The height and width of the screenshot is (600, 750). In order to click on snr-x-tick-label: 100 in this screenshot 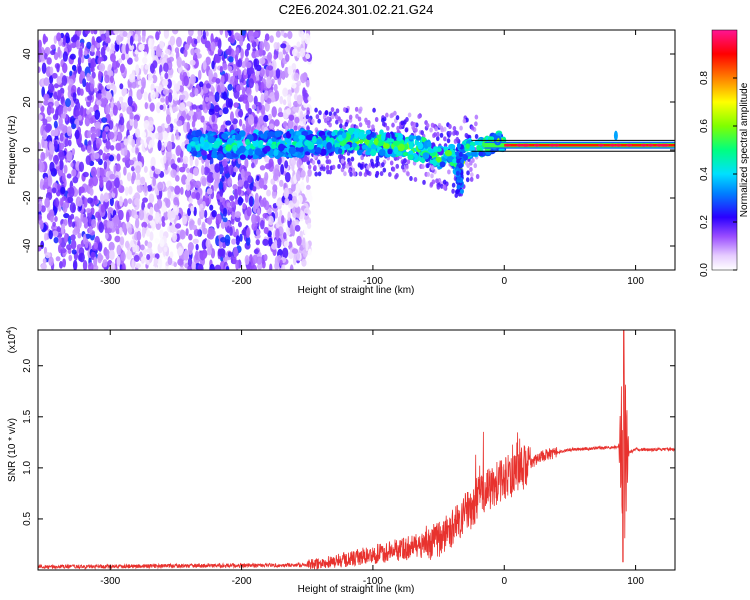, I will do `click(635, 581)`.